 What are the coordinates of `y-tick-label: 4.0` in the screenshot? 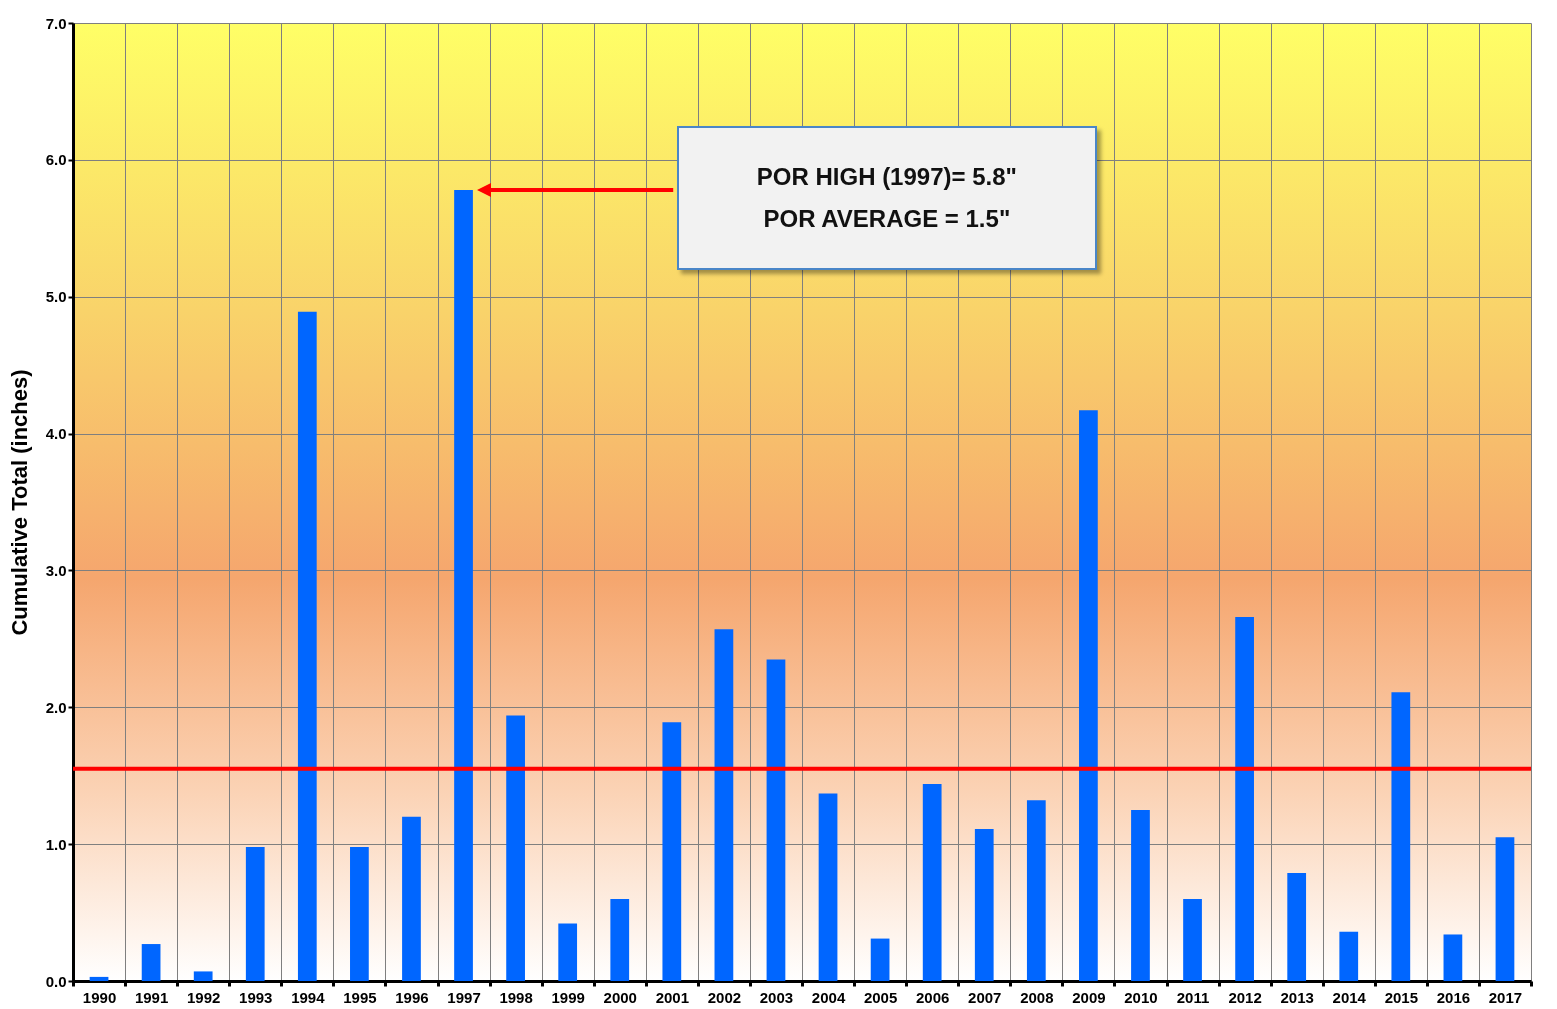 It's located at (56, 434).